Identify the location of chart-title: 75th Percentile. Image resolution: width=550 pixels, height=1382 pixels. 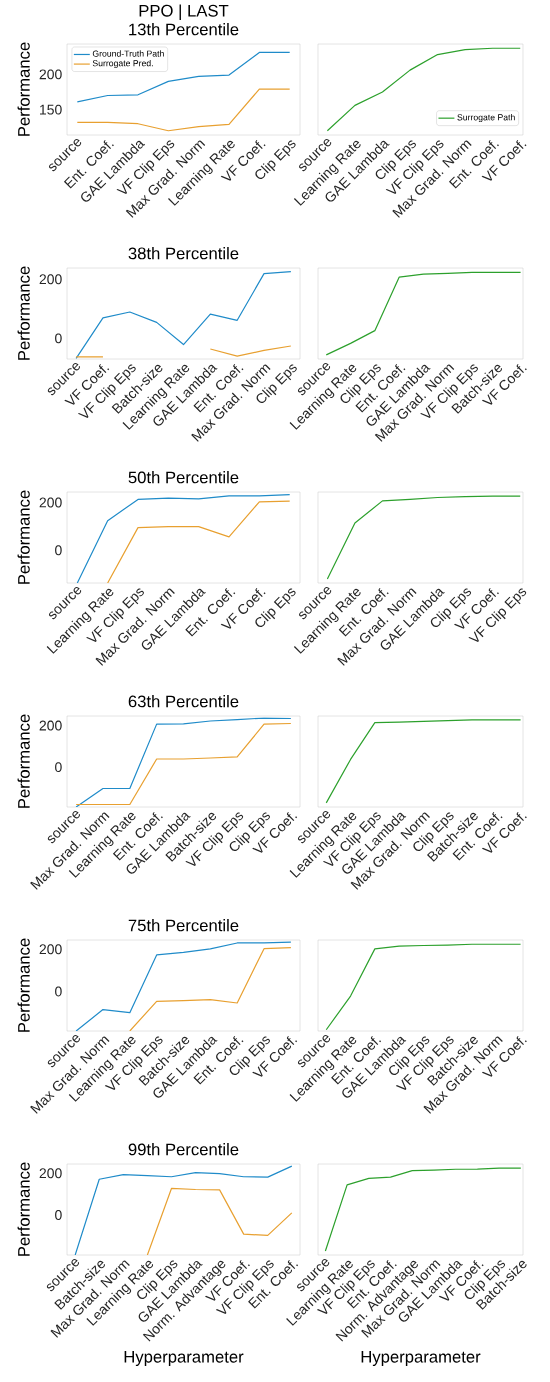
(183, 925).